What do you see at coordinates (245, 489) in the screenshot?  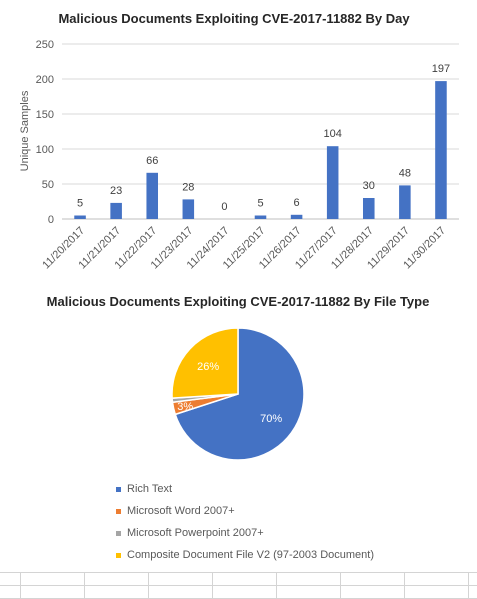 I see `legend-item: Rich Text` at bounding box center [245, 489].